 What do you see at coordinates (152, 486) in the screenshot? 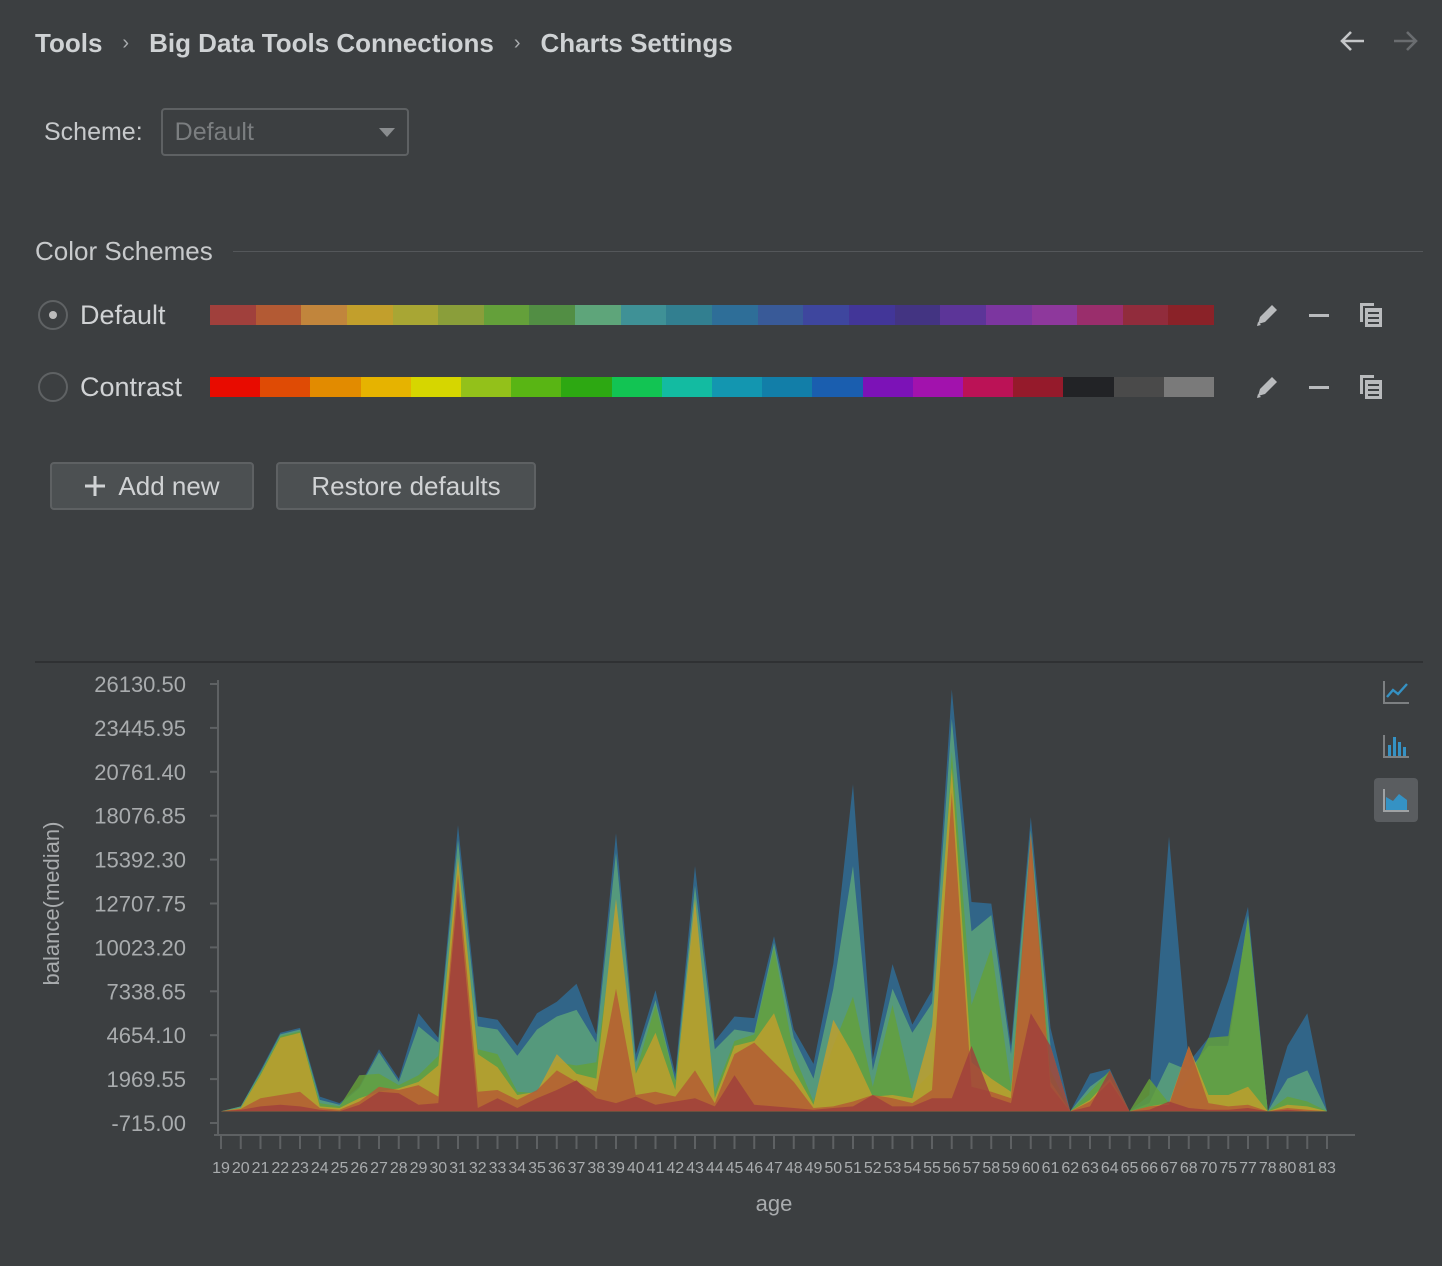
I see `add-new-button: Add new` at bounding box center [152, 486].